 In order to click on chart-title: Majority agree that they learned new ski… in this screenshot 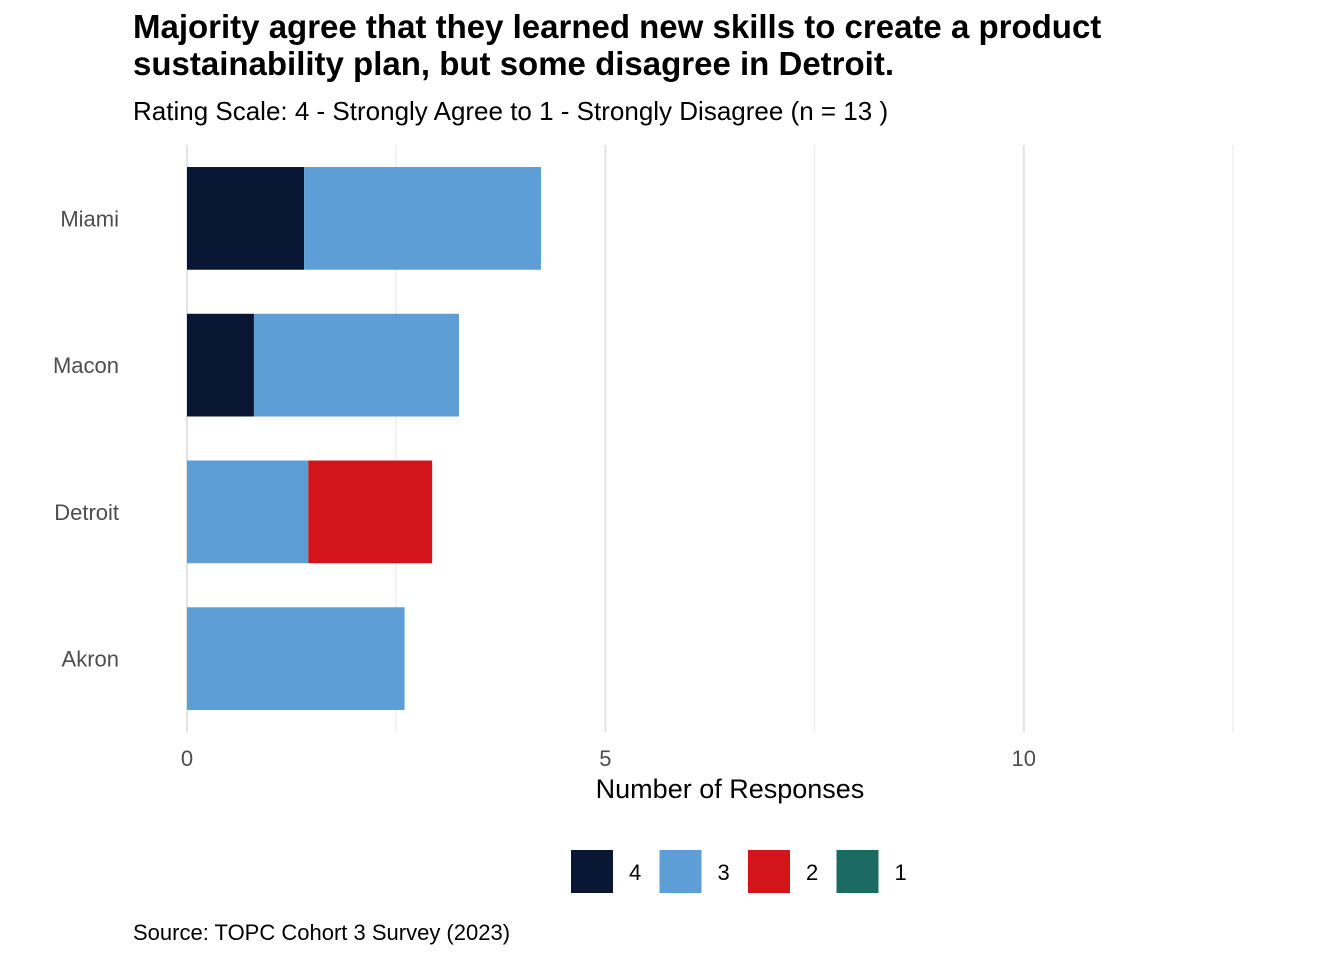, I will do `click(617, 45)`.